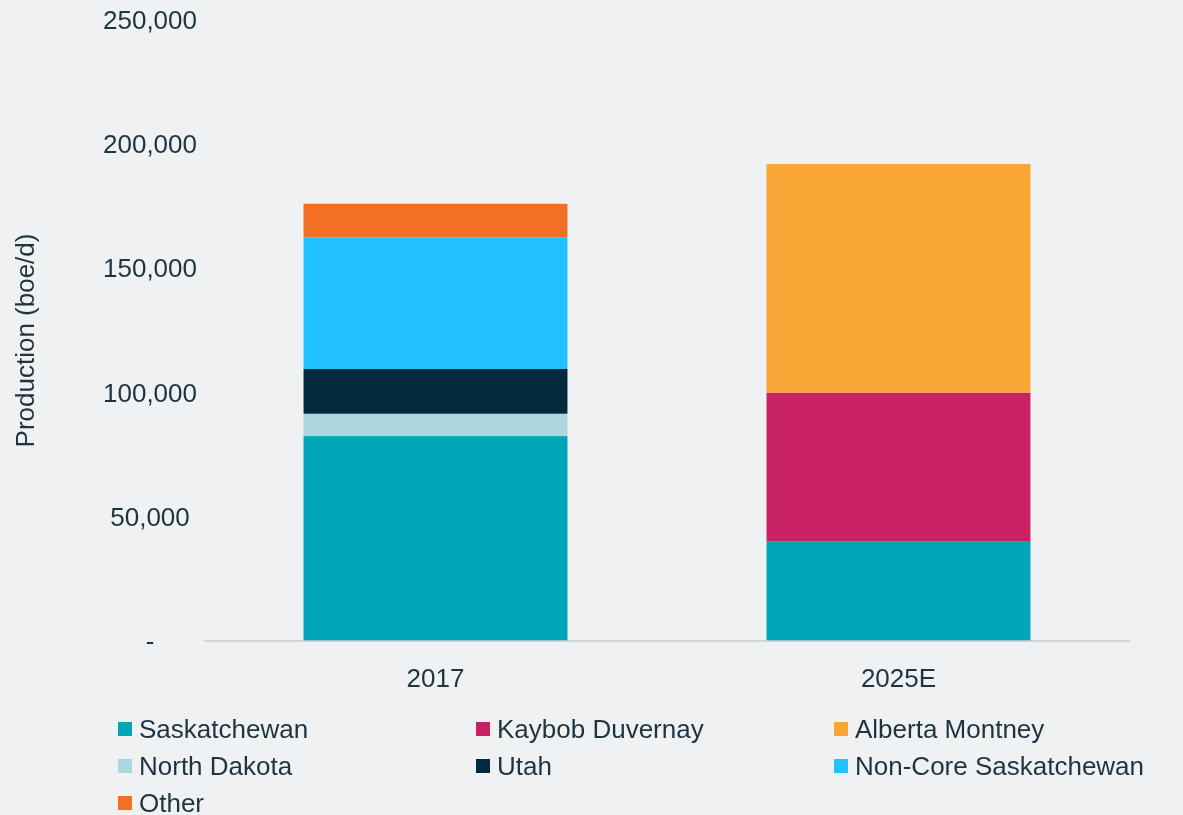 This screenshot has height=815, width=1183. What do you see at coordinates (524, 766) in the screenshot?
I see `legend-label: Utah` at bounding box center [524, 766].